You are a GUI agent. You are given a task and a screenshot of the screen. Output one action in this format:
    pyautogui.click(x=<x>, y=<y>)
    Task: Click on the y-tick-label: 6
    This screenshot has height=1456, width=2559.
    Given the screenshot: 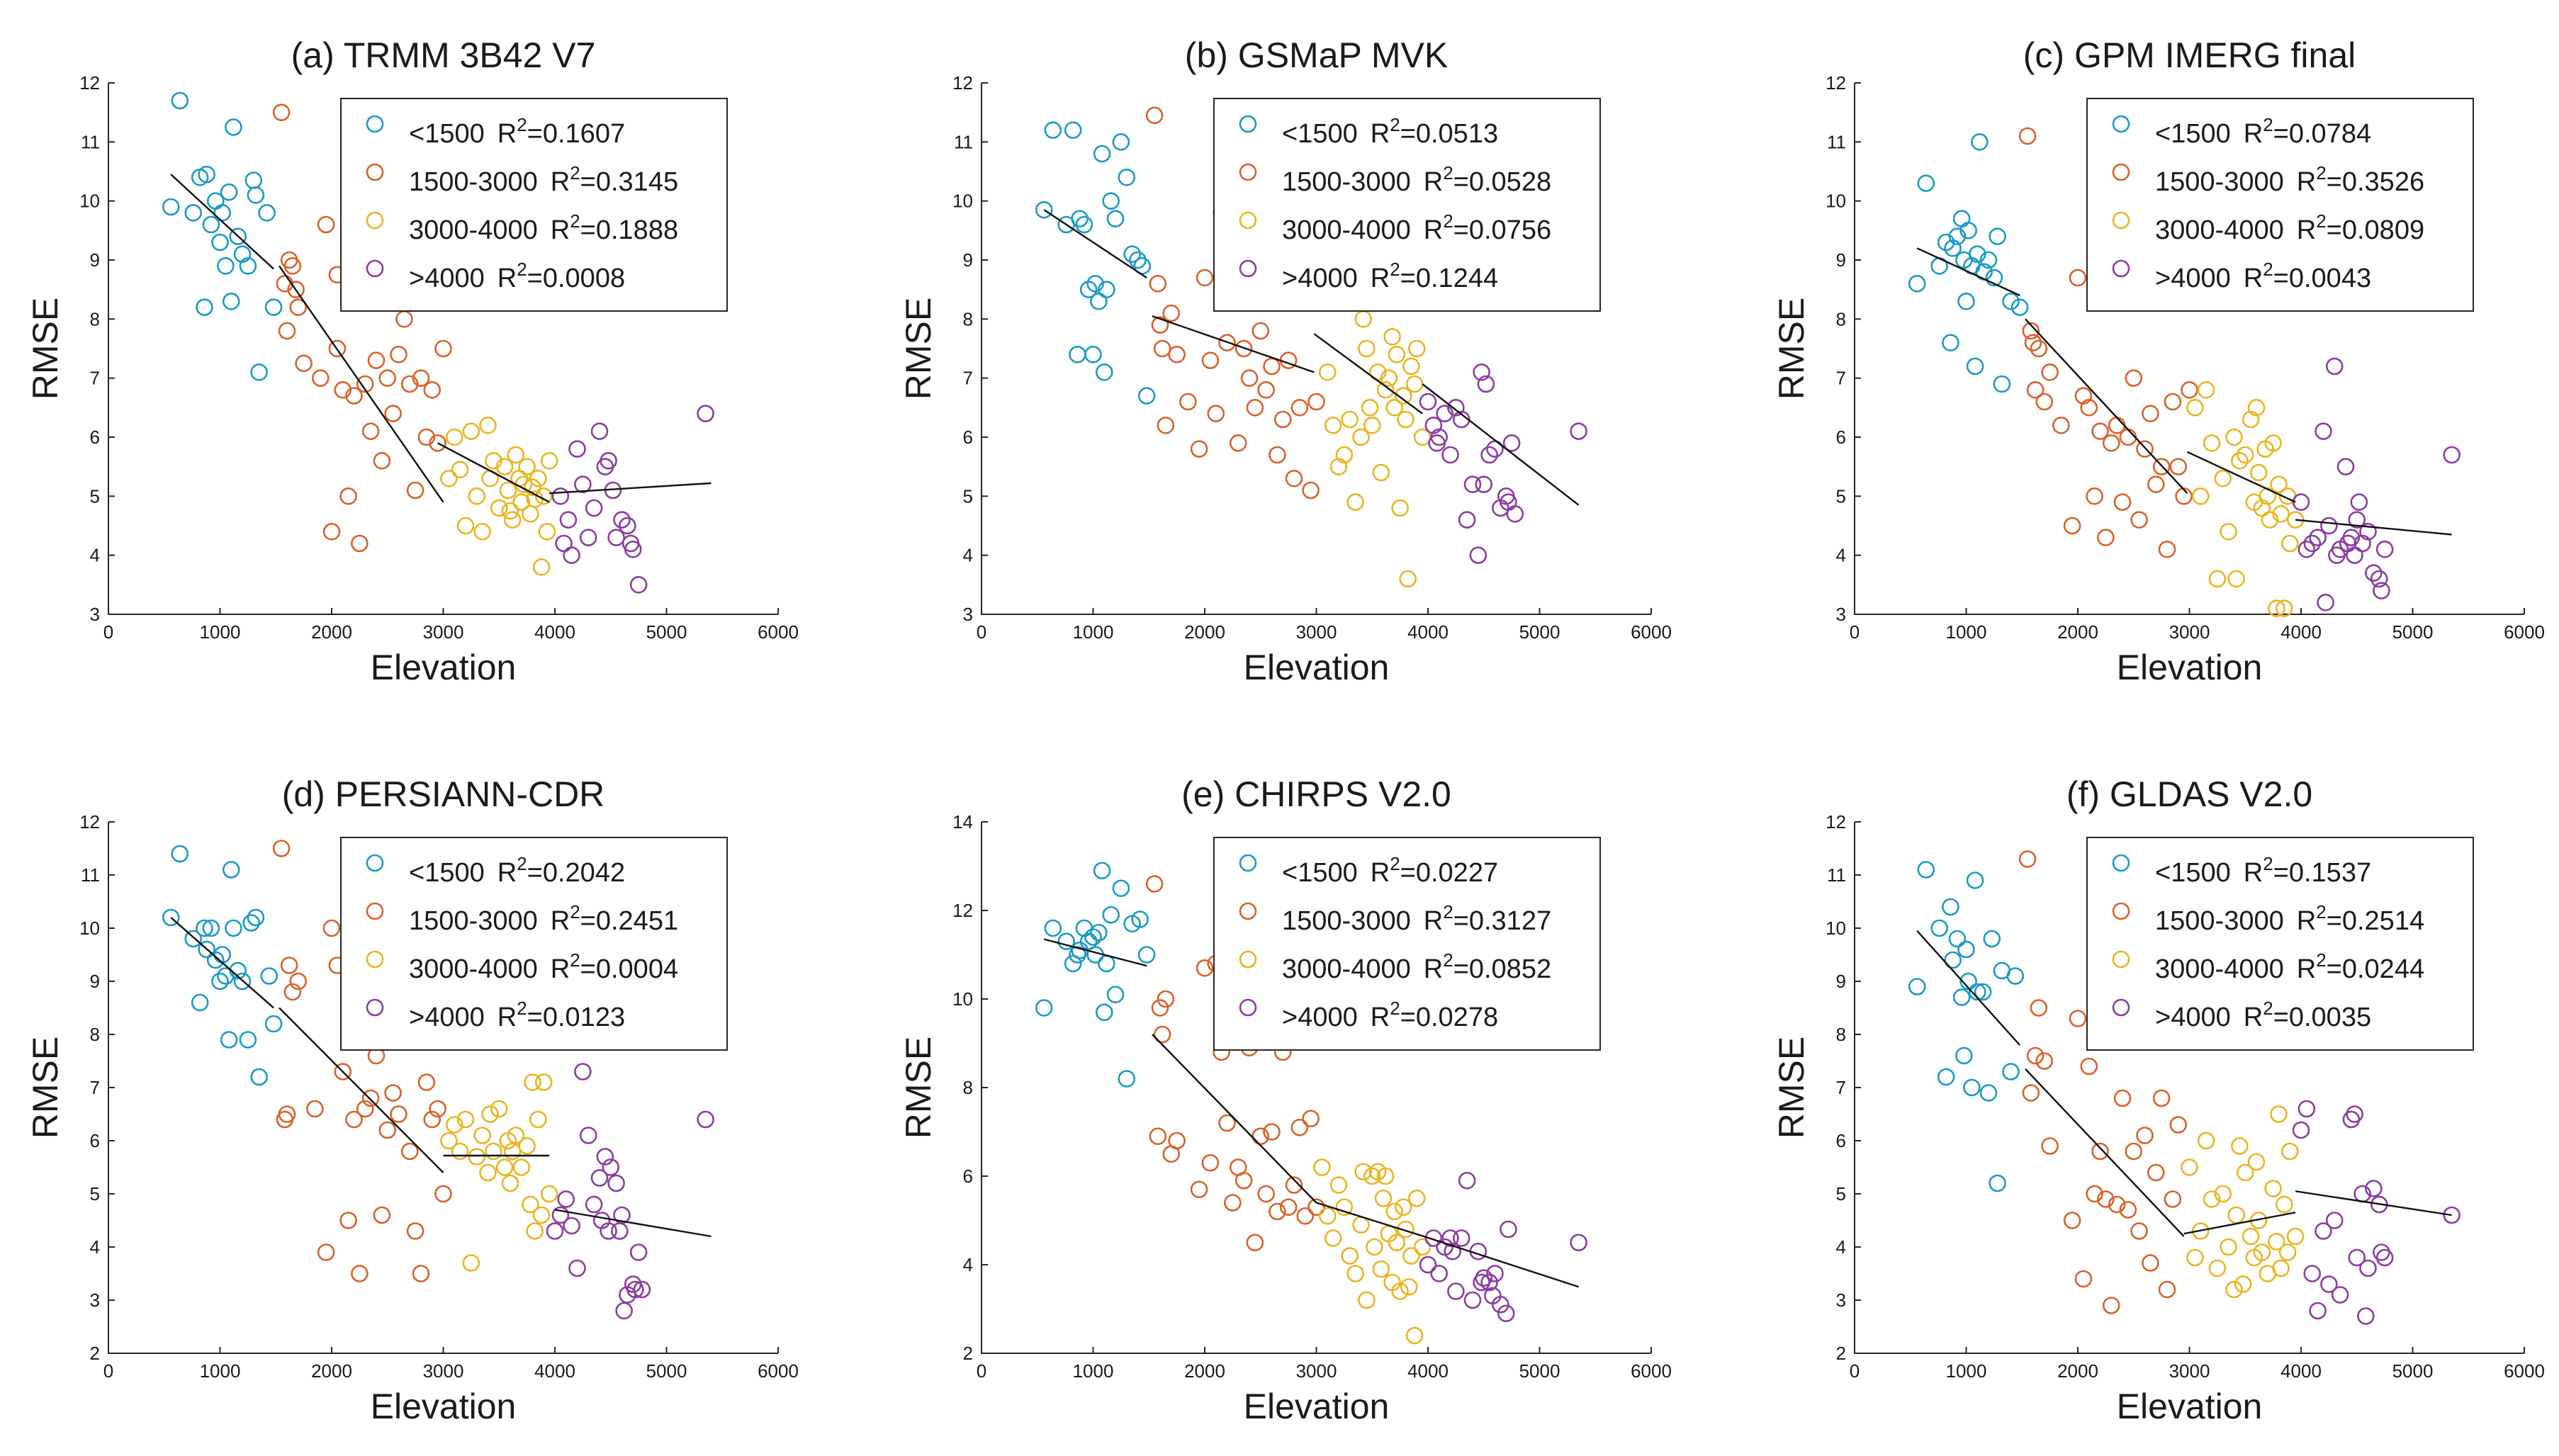 What is the action you would take?
    pyautogui.click(x=1841, y=1140)
    